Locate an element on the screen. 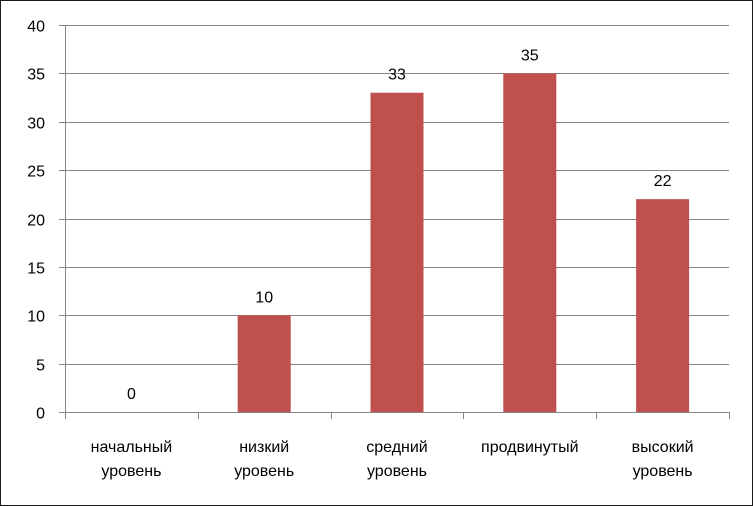  x-category-label-line: средний is located at coordinates (397, 447).